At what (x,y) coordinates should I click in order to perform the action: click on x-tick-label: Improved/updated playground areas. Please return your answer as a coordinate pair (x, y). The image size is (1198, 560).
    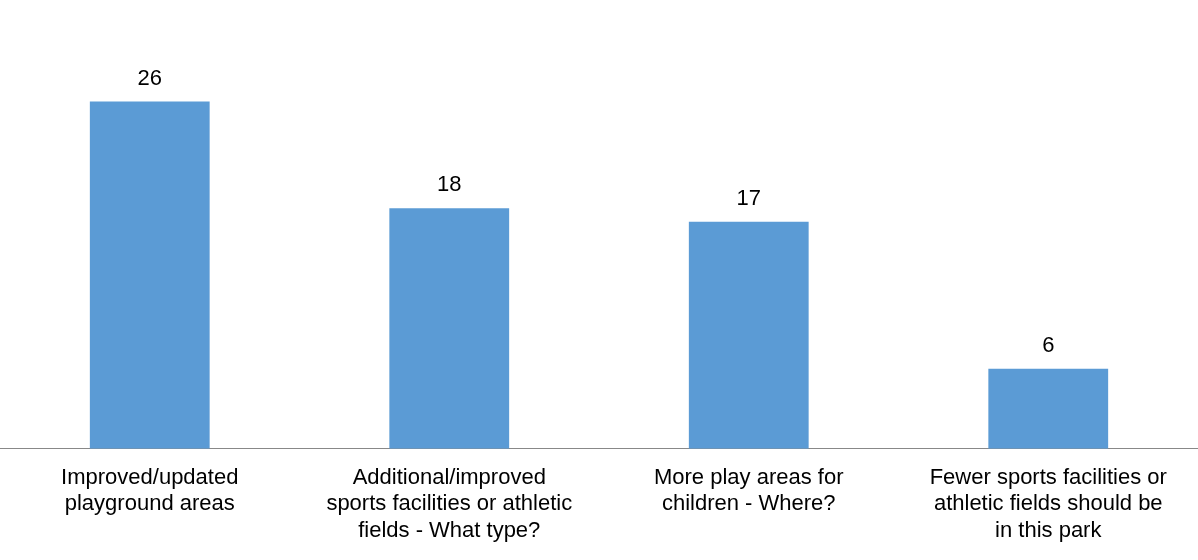
    Looking at the image, I should click on (150, 490).